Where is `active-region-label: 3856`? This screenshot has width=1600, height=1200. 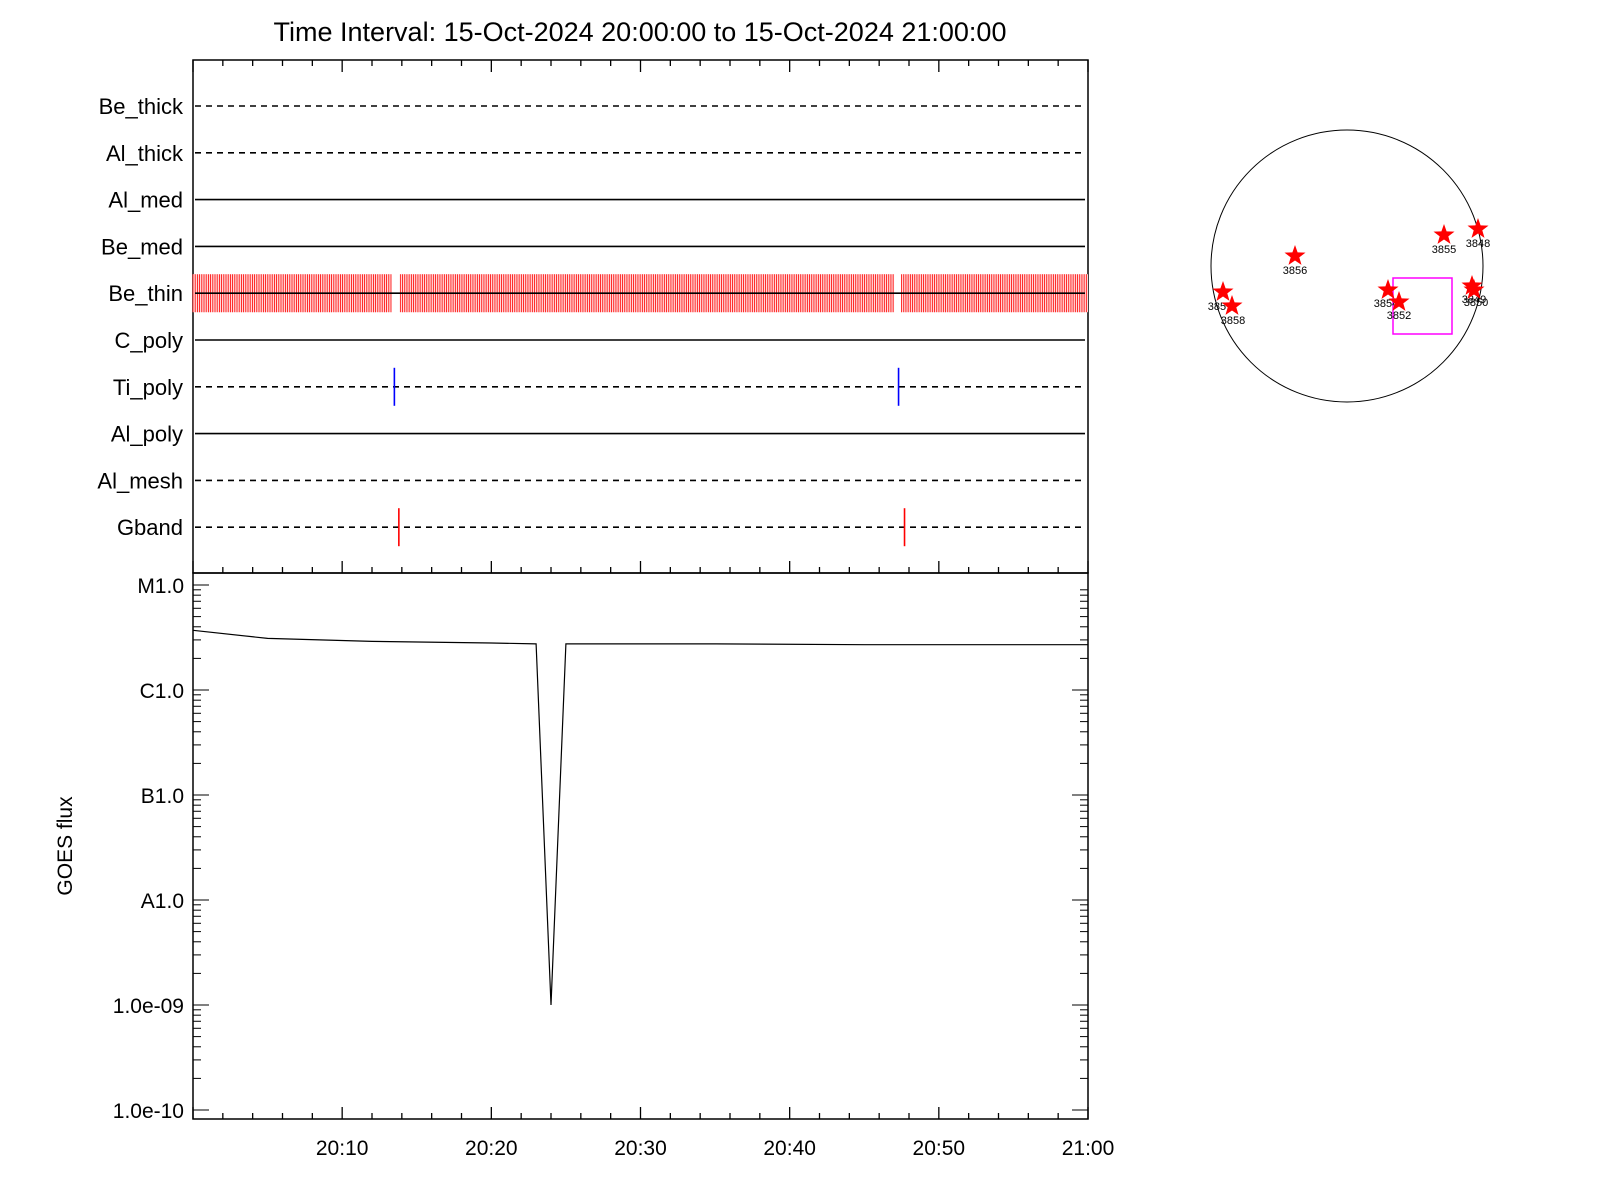 active-region-label: 3856 is located at coordinates (1295, 271).